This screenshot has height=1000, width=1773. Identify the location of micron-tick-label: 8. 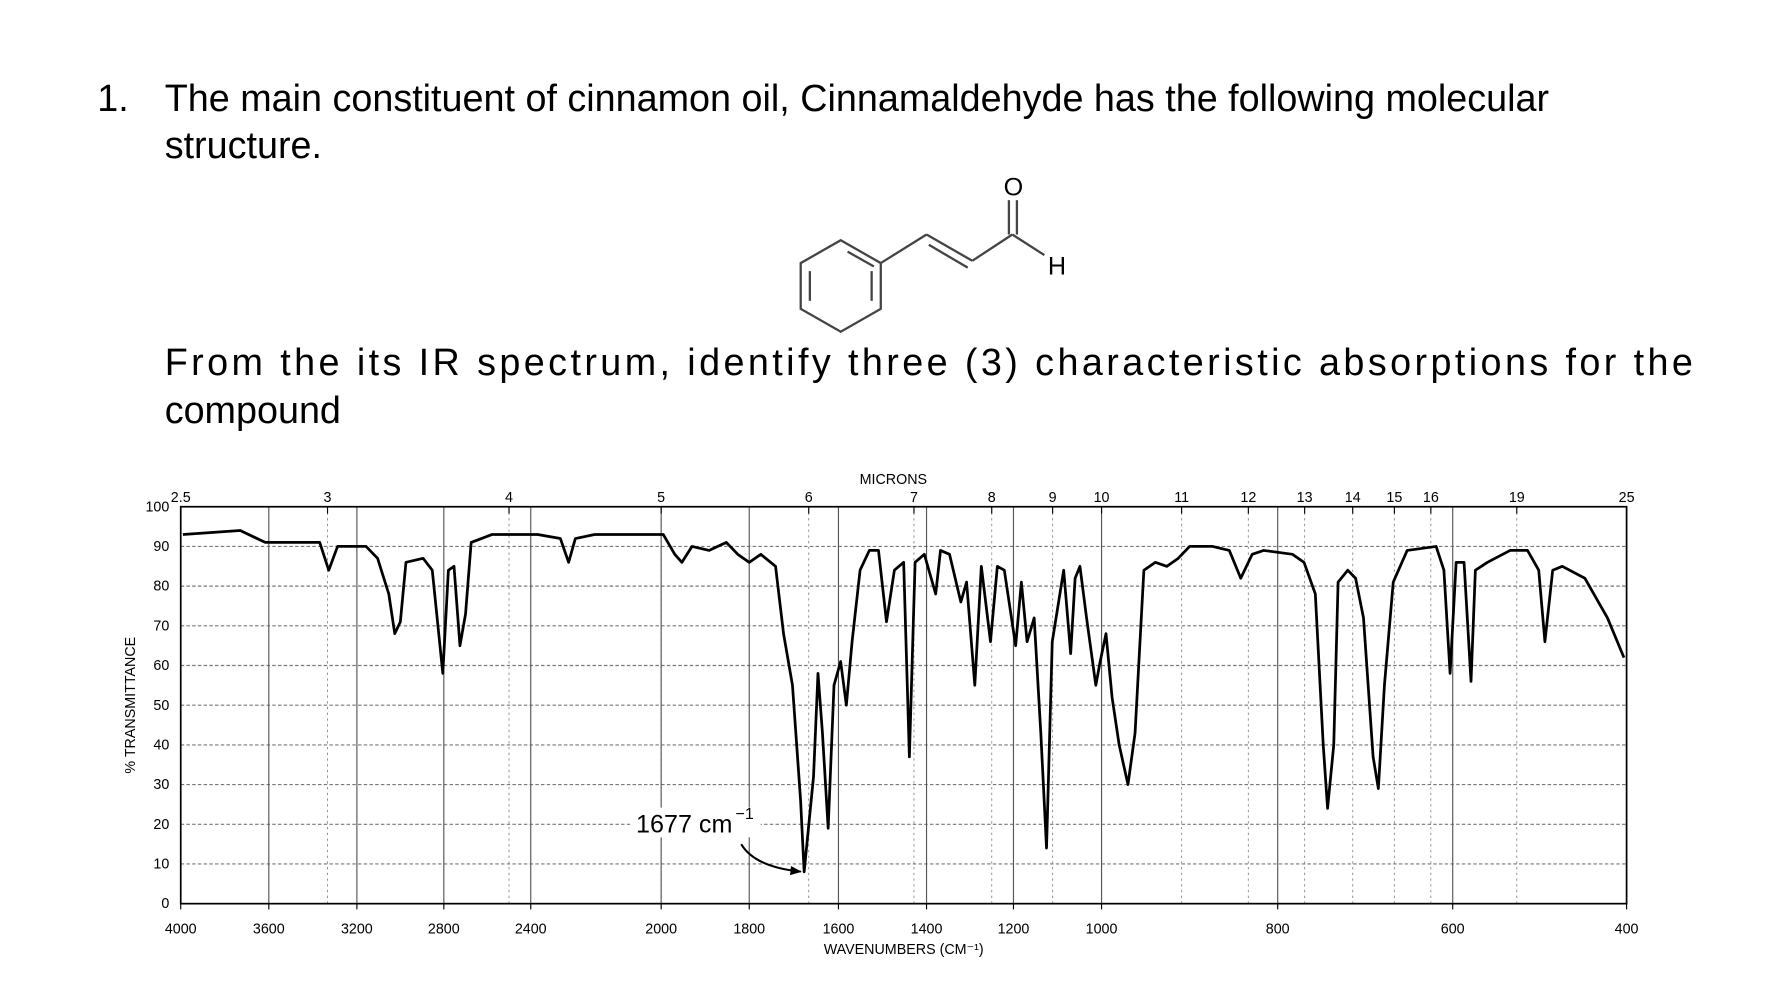
(992, 498).